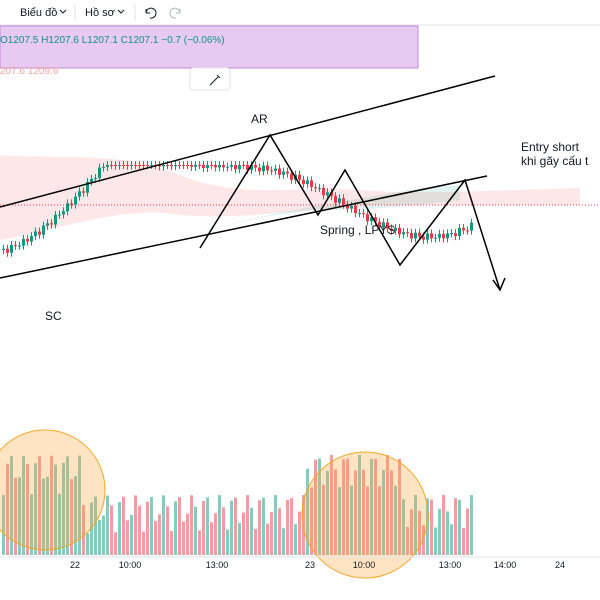  What do you see at coordinates (209, 47) in the screenshot?
I see `legend-highlight` at bounding box center [209, 47].